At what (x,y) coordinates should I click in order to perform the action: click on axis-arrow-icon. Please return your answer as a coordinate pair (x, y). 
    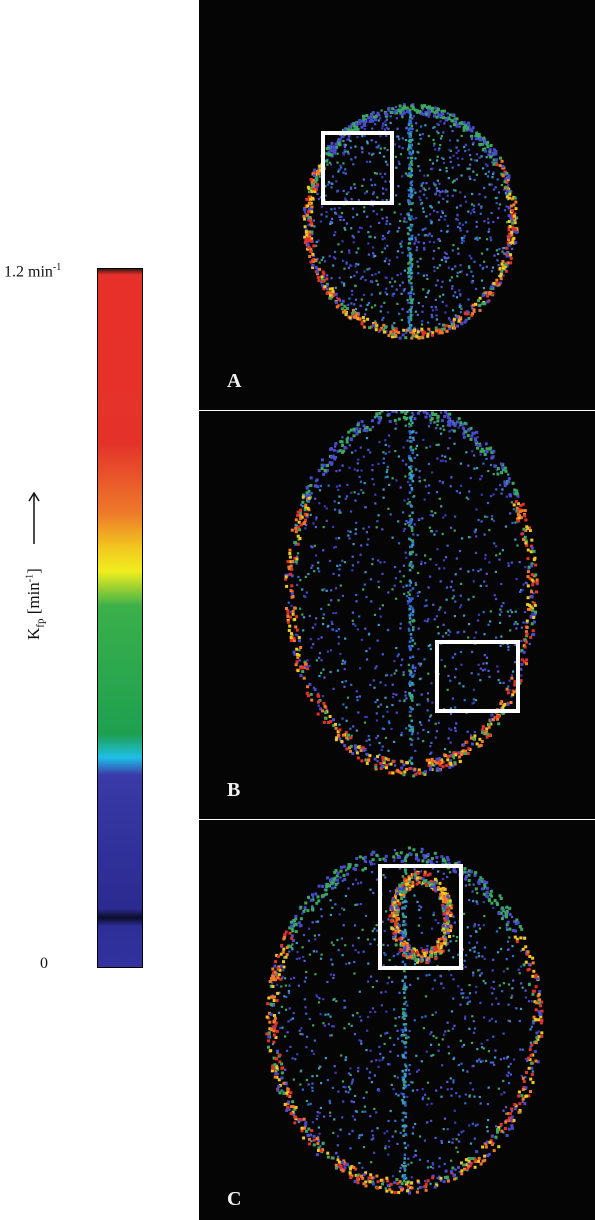
    Looking at the image, I should click on (34, 517).